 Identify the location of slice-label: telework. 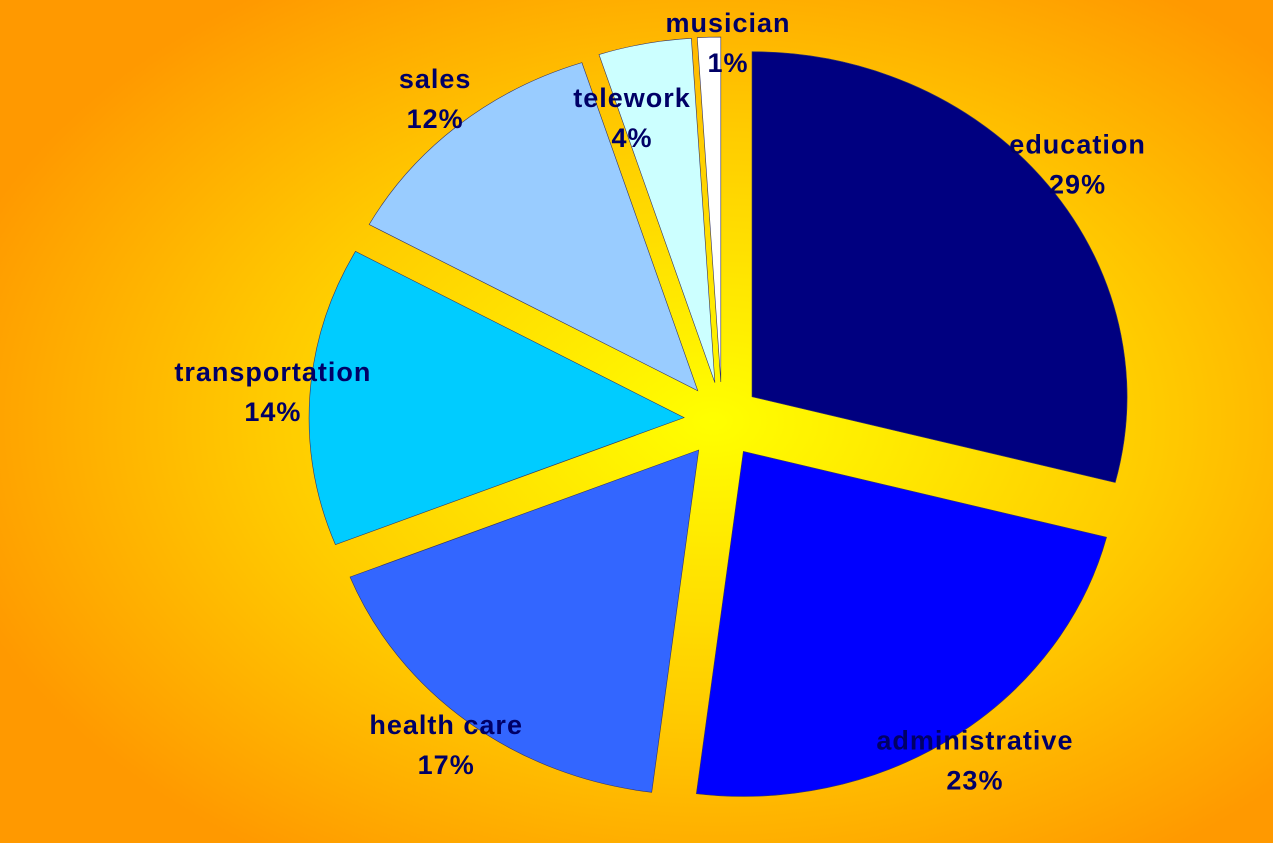
(632, 98).